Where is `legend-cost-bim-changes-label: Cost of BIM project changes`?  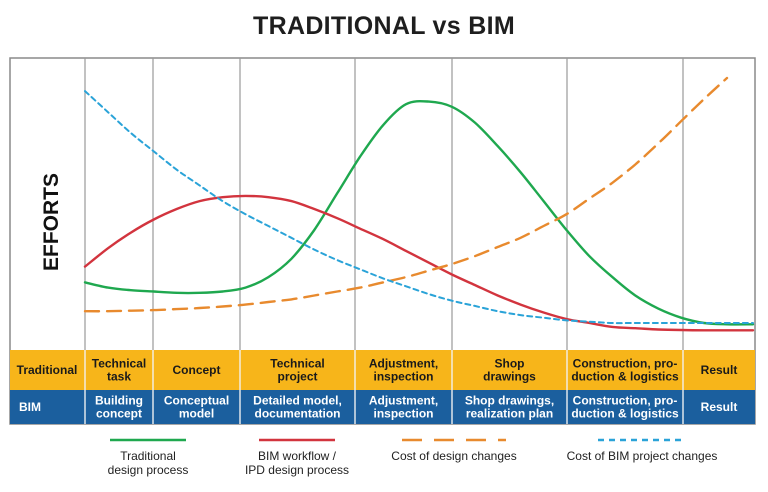 legend-cost-bim-changes-label: Cost of BIM project changes is located at coordinates (642, 456).